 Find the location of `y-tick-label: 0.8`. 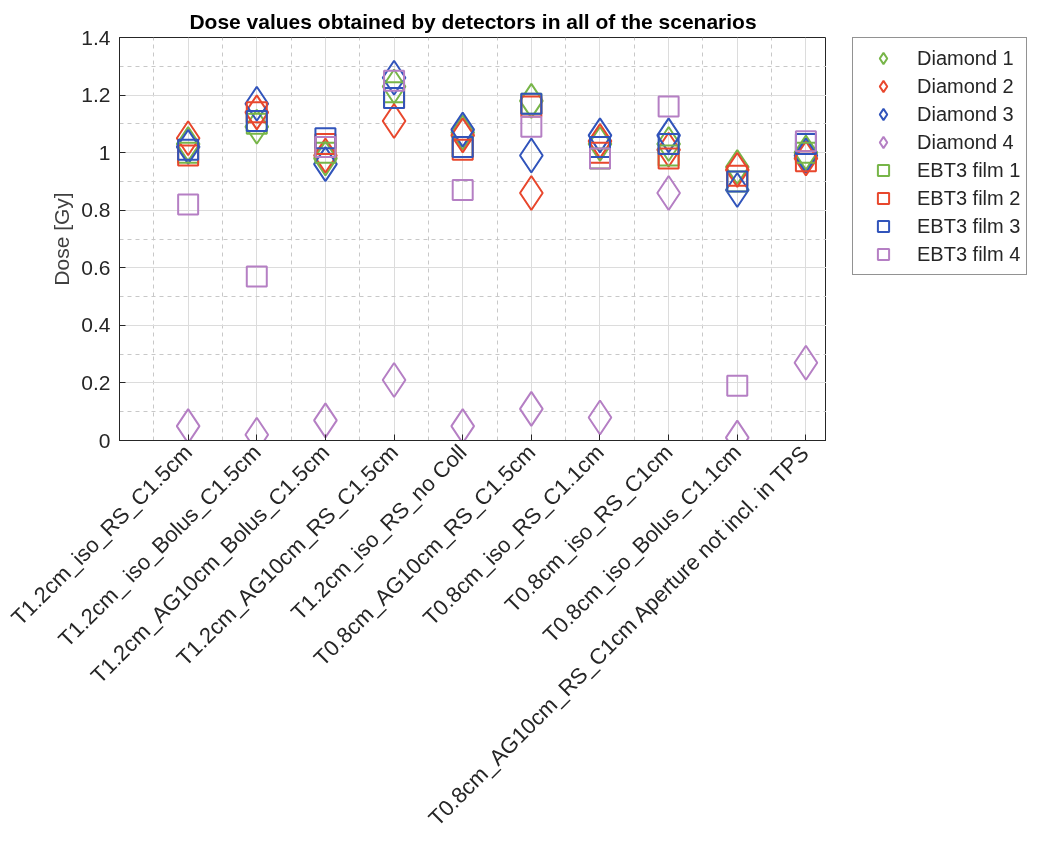

y-tick-label: 0.8 is located at coordinates (96, 210).